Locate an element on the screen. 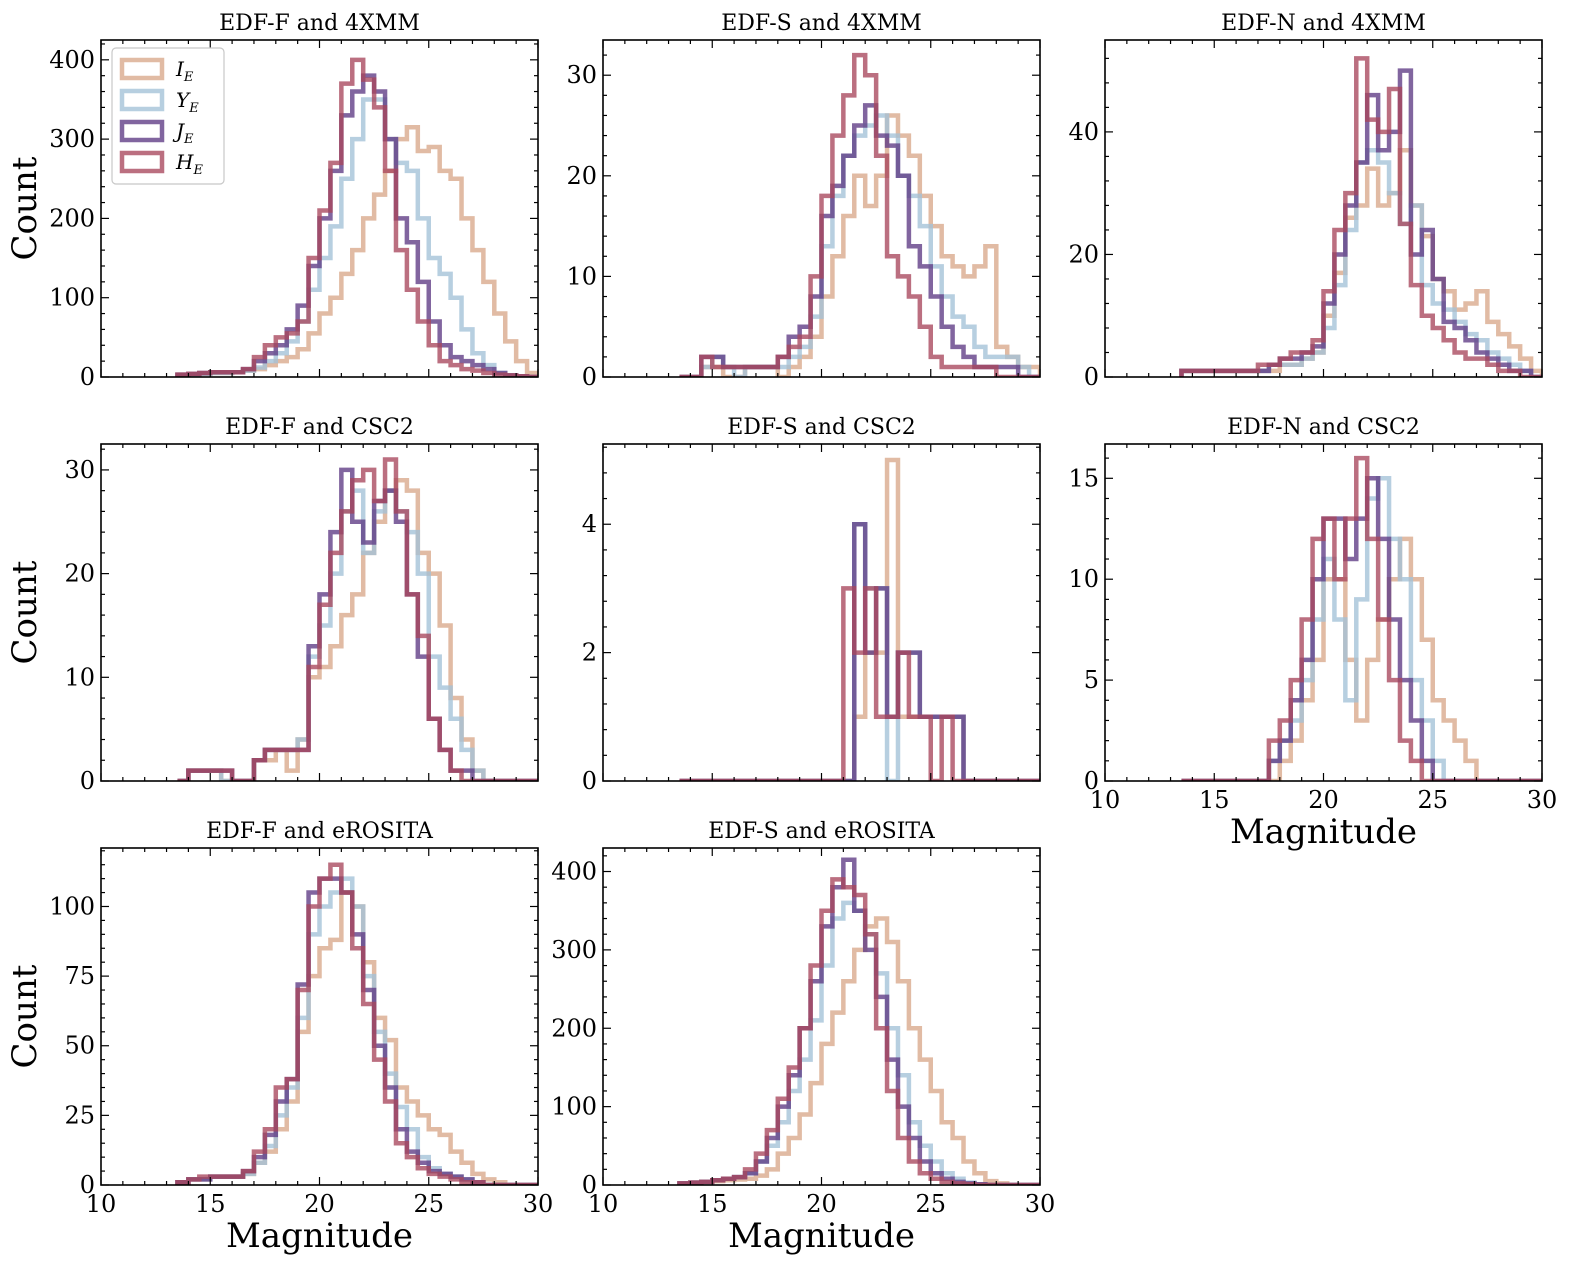 This screenshot has width=1578, height=1279. panel-2: EDF-S and 4XMM 0 10 20 30 is located at coordinates (803, 201).